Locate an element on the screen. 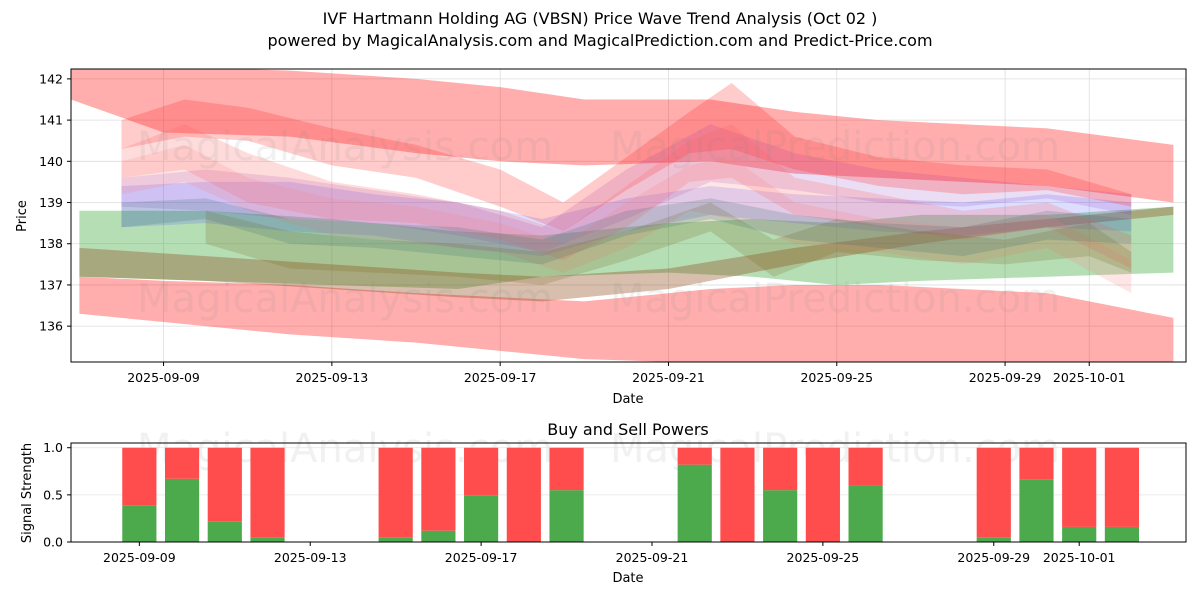  upper-x-tick-label: 2025-09-17 is located at coordinates (500, 377).